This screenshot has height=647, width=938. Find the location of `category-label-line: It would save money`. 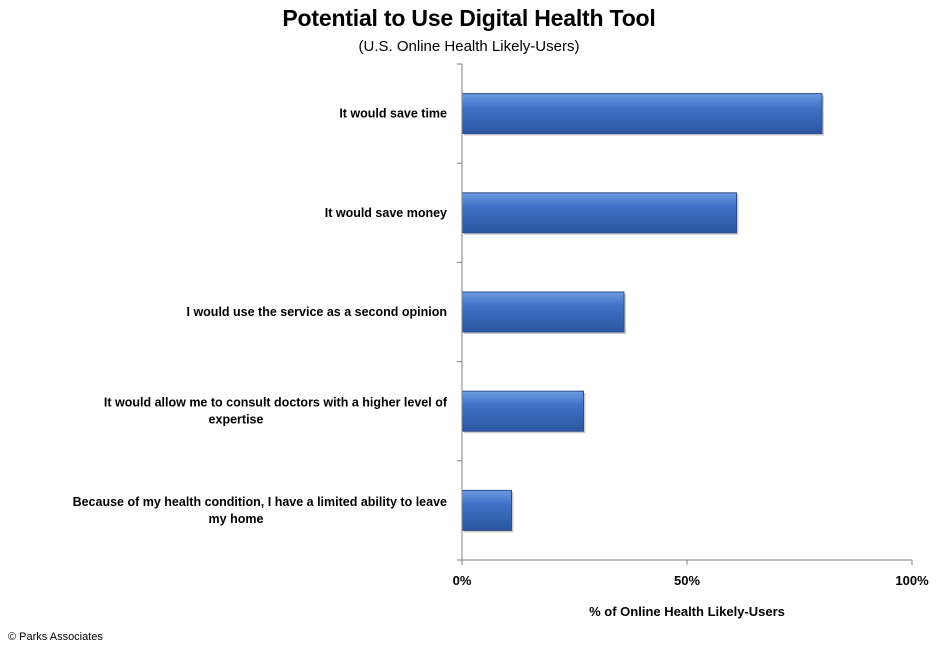

category-label-line: It would save money is located at coordinates (386, 213).